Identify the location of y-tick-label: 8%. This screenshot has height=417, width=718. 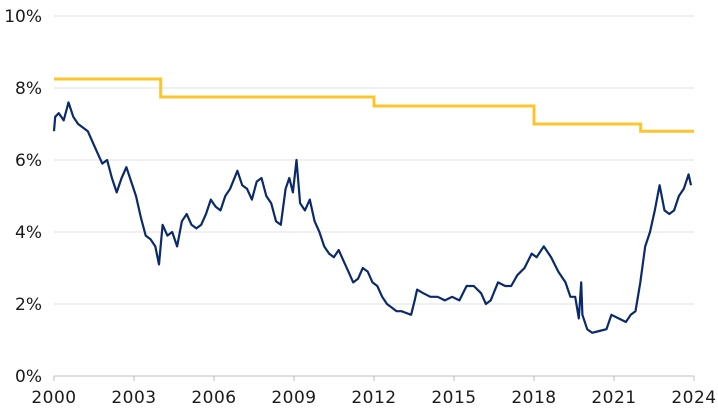
(28, 89).